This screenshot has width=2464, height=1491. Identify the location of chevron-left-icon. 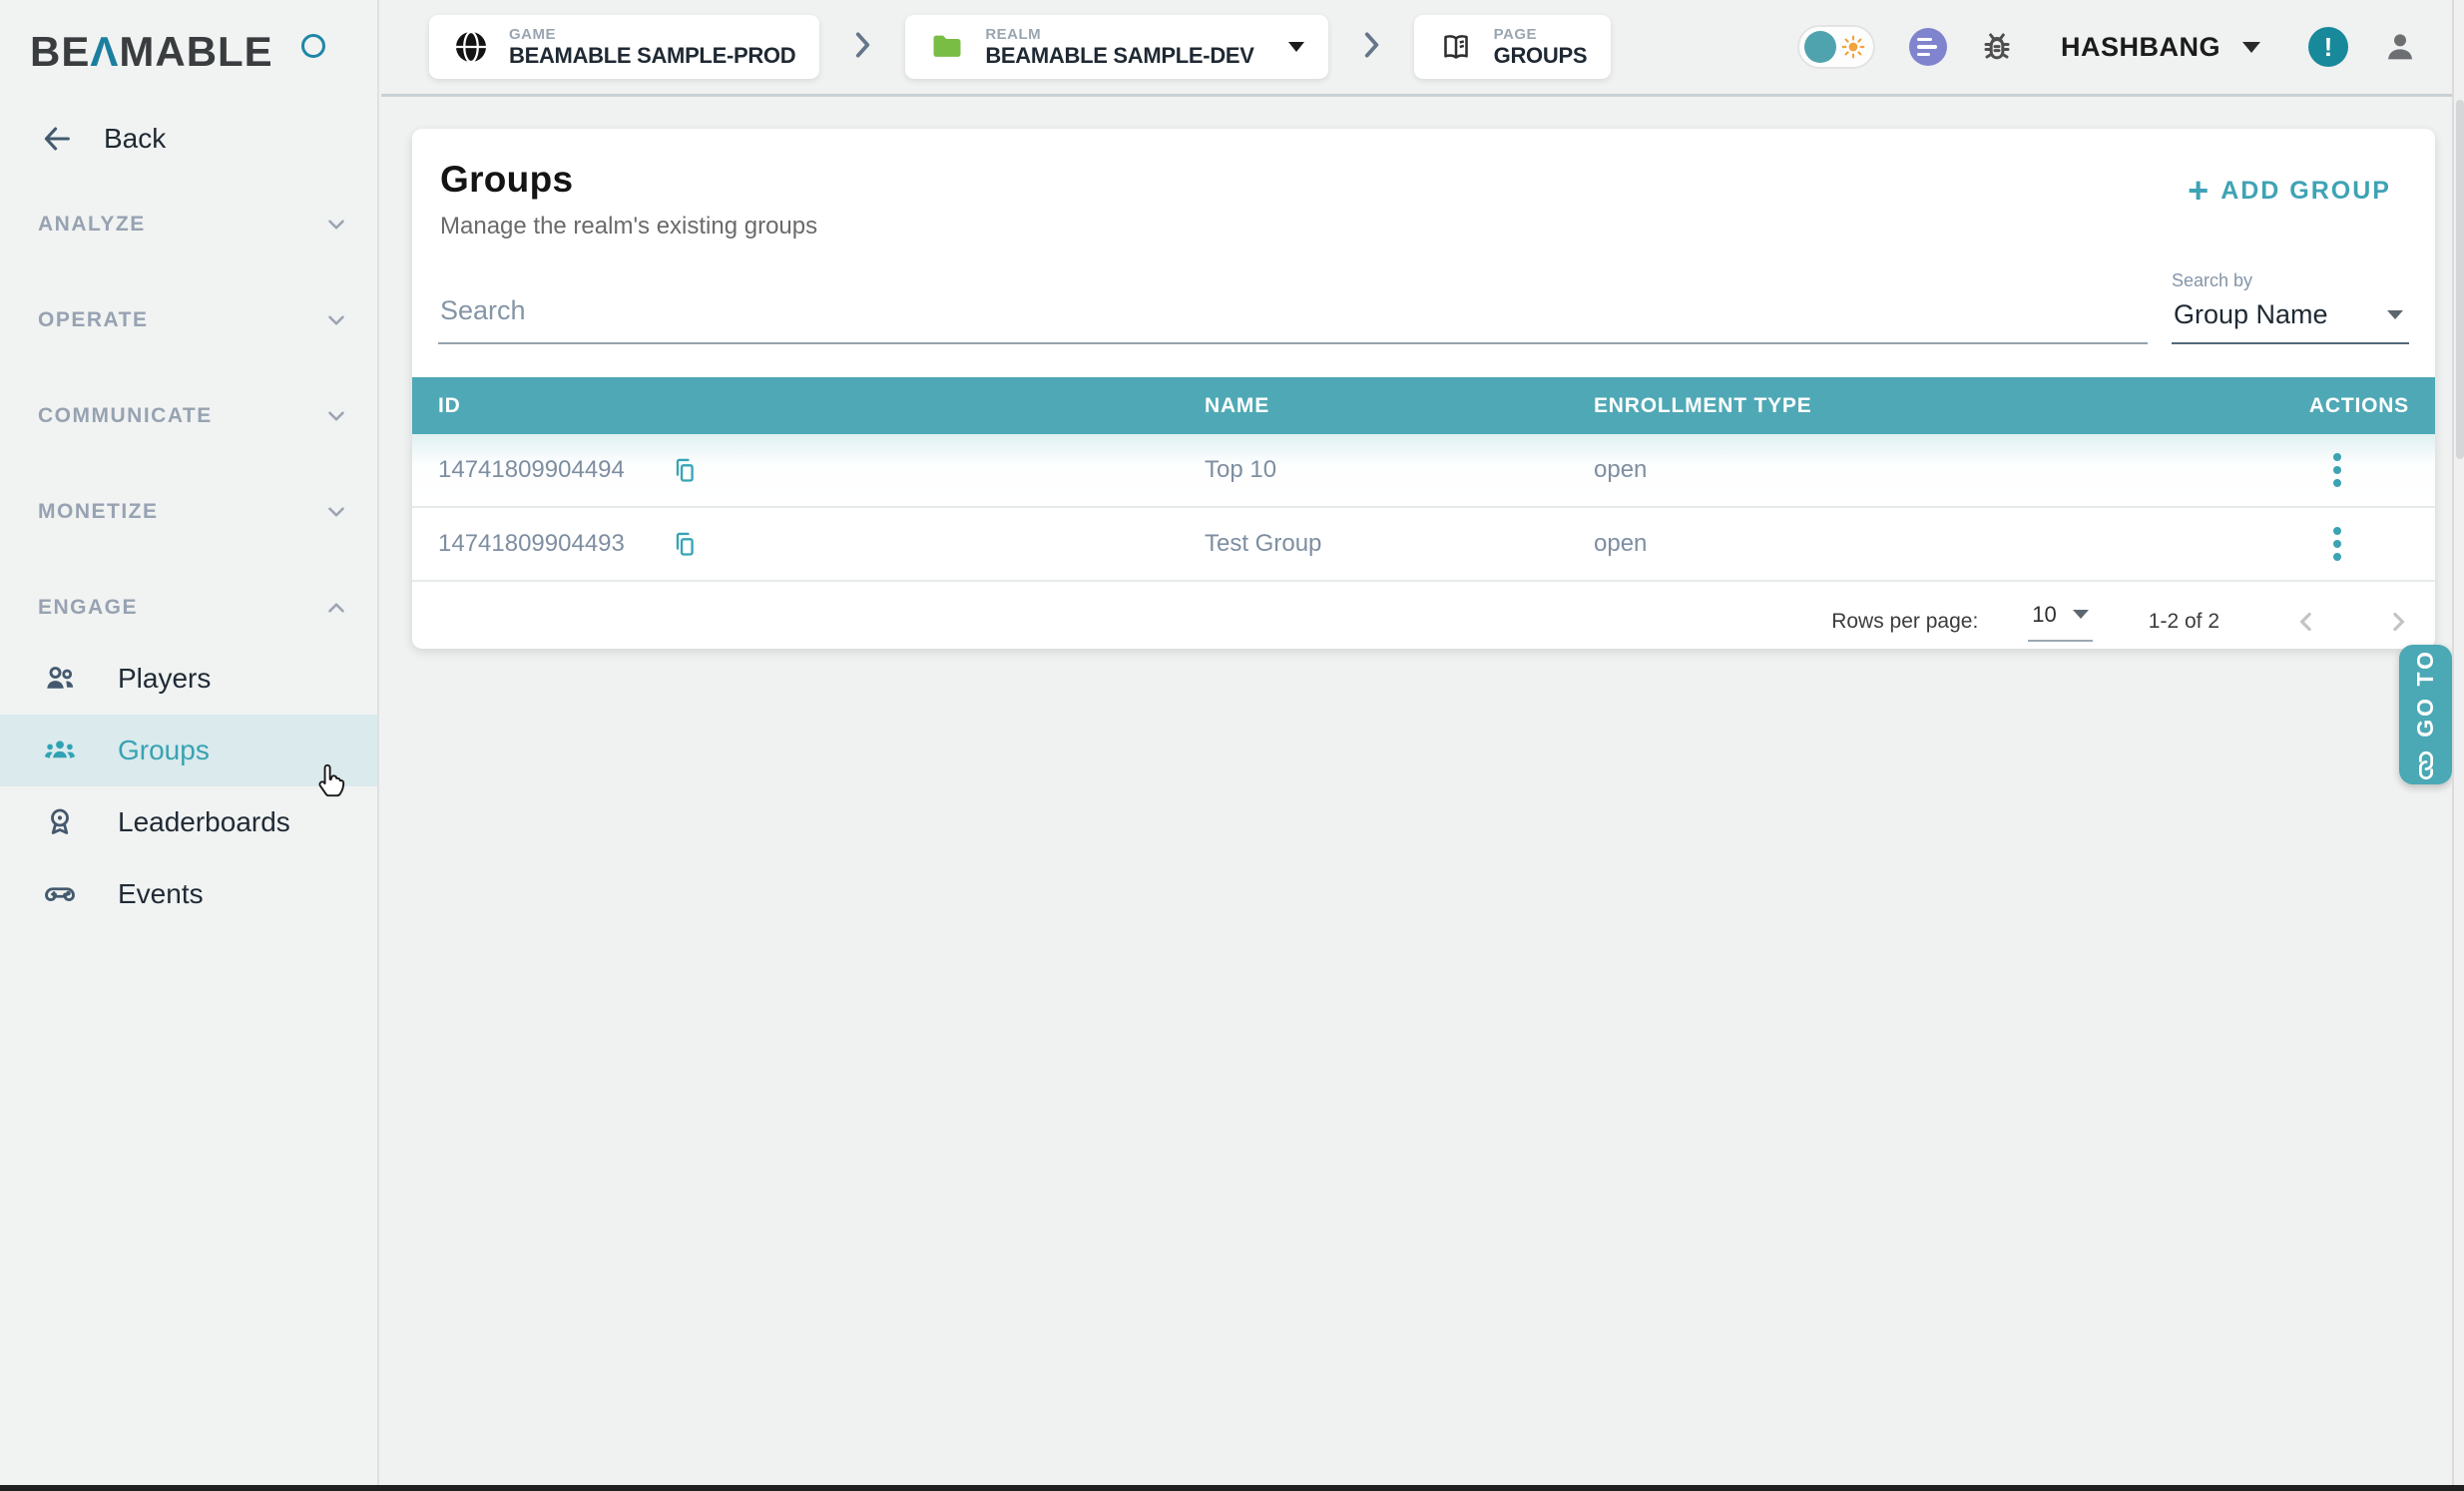
(2305, 621).